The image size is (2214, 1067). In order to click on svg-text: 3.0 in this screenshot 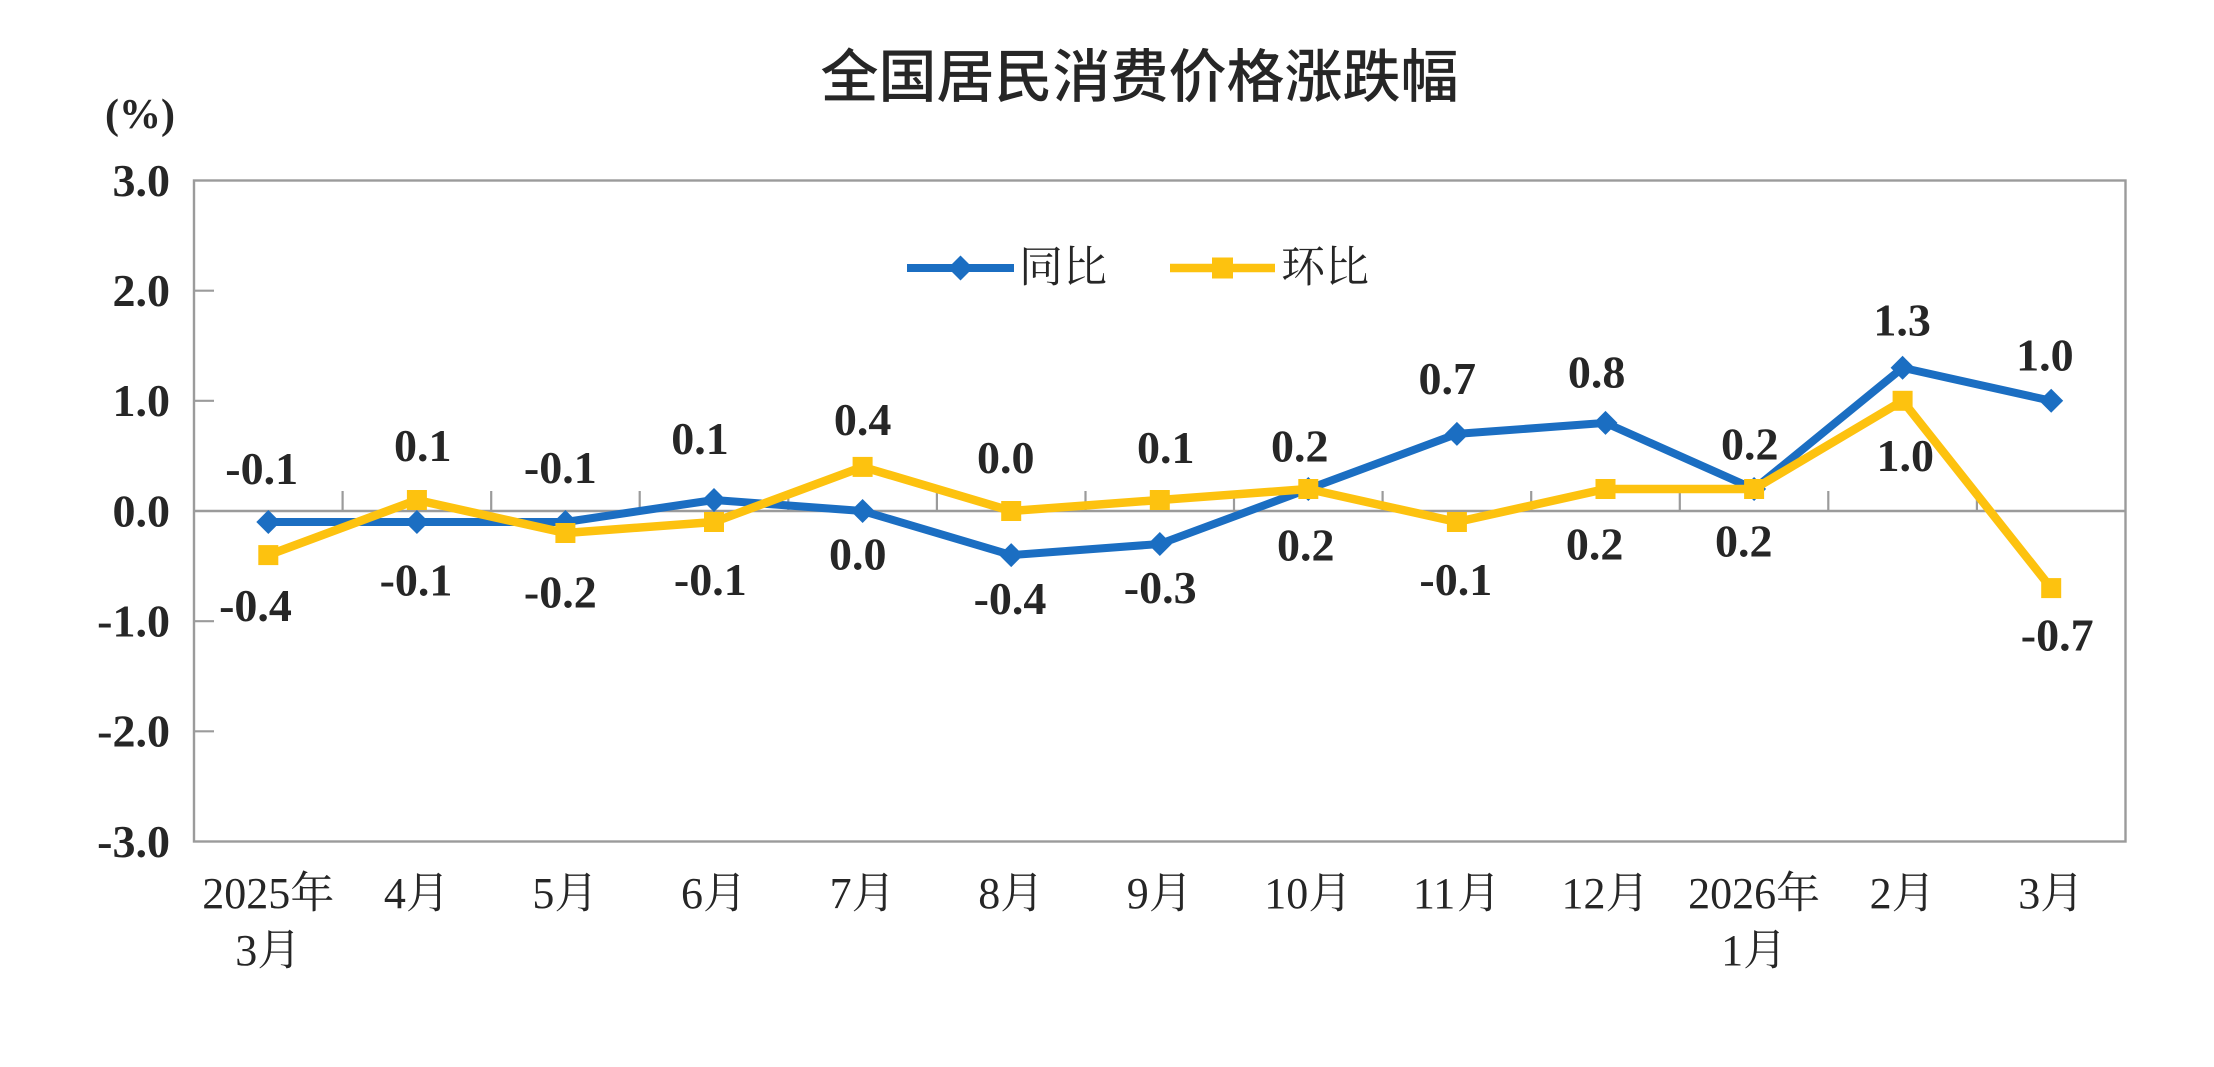, I will do `click(142, 180)`.